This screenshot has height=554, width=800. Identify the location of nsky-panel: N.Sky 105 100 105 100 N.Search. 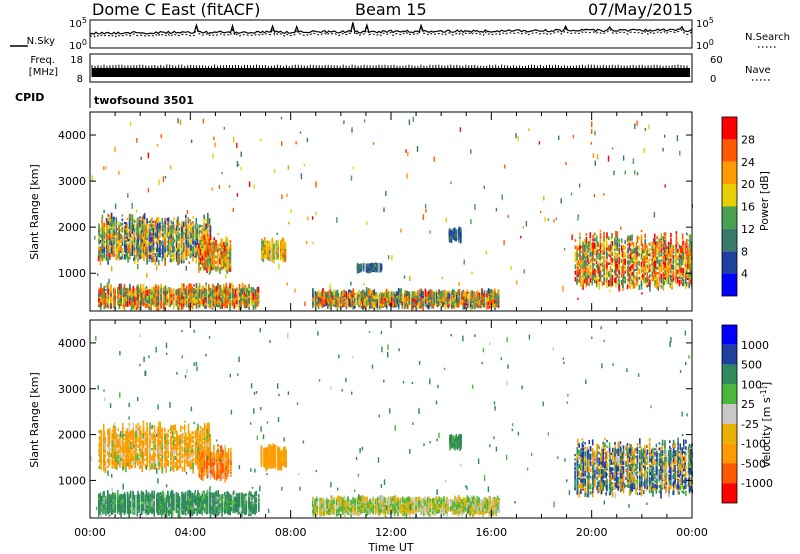
(400, 34).